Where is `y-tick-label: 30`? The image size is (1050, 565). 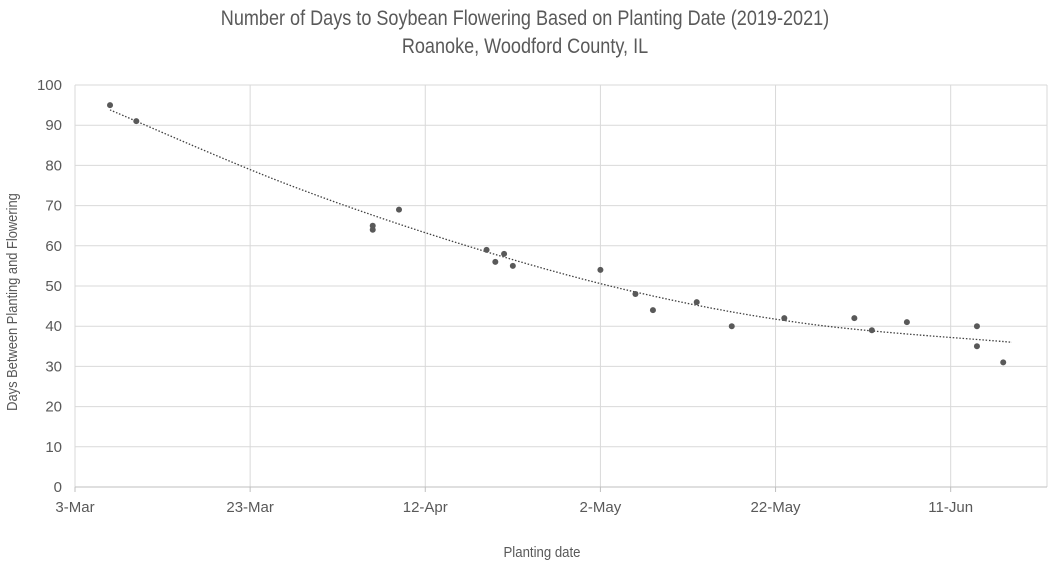 y-tick-label: 30 is located at coordinates (53, 366).